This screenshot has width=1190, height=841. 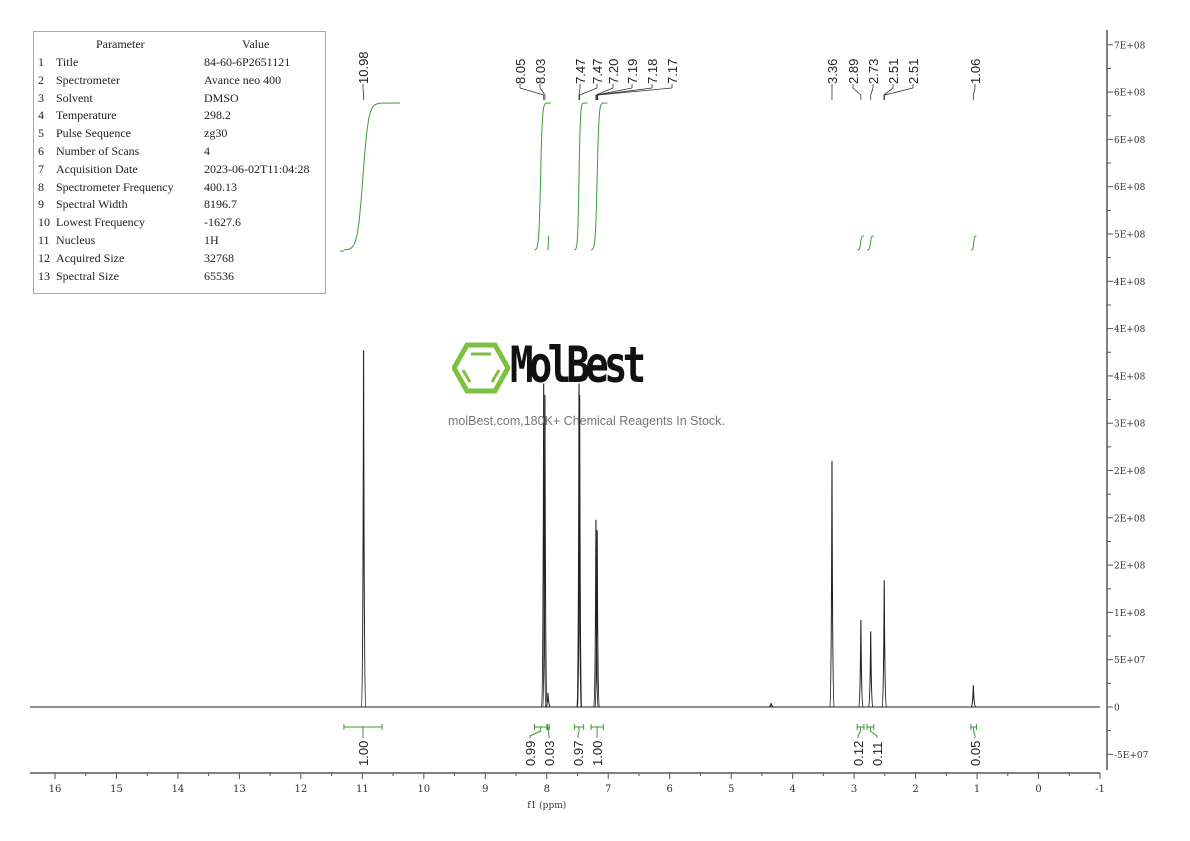 I want to click on row-number: 10, so click(x=44, y=222).